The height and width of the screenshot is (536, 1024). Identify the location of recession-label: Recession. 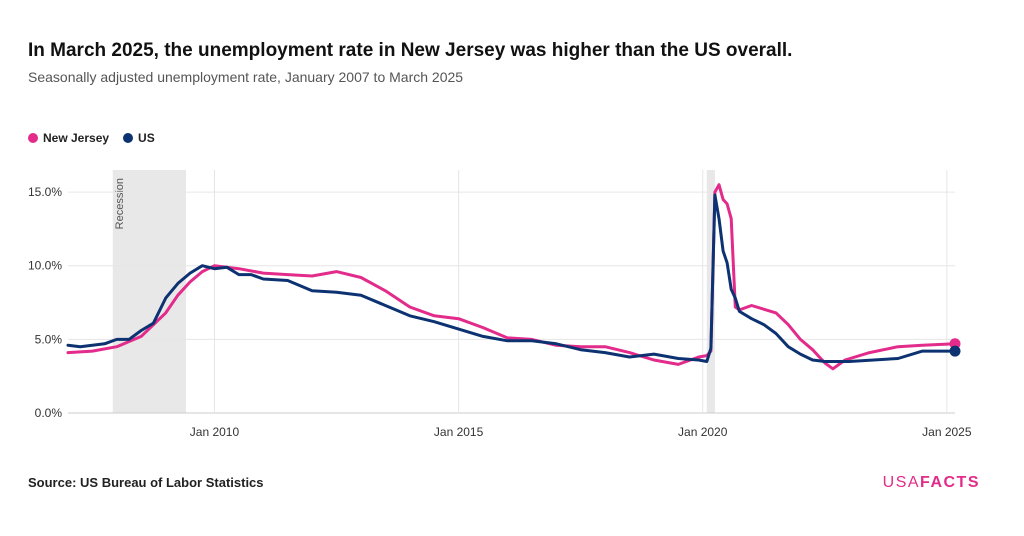
(120, 203).